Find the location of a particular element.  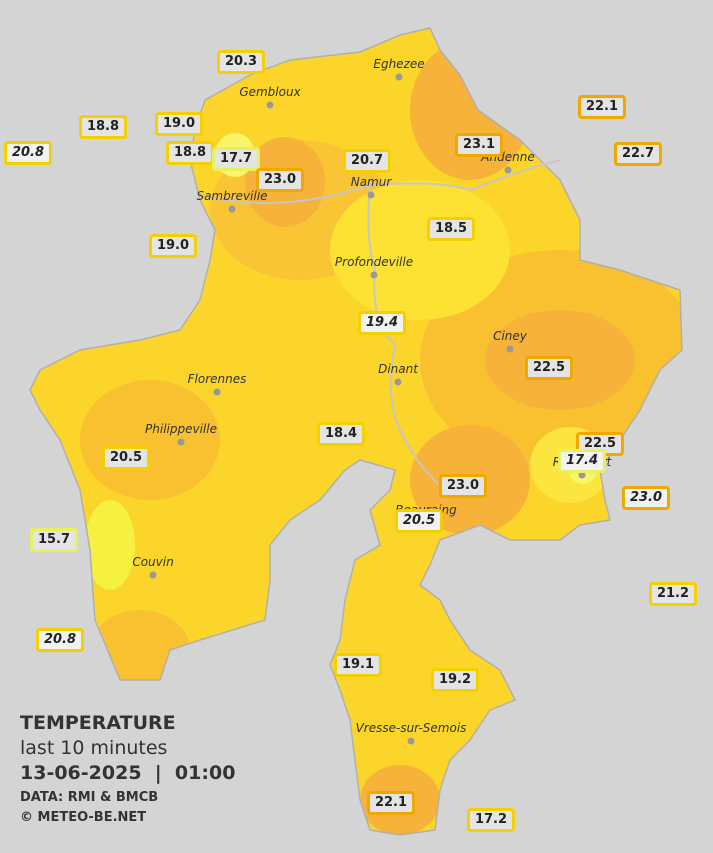

legend-title: TEMPERATURE is located at coordinates (98, 723).